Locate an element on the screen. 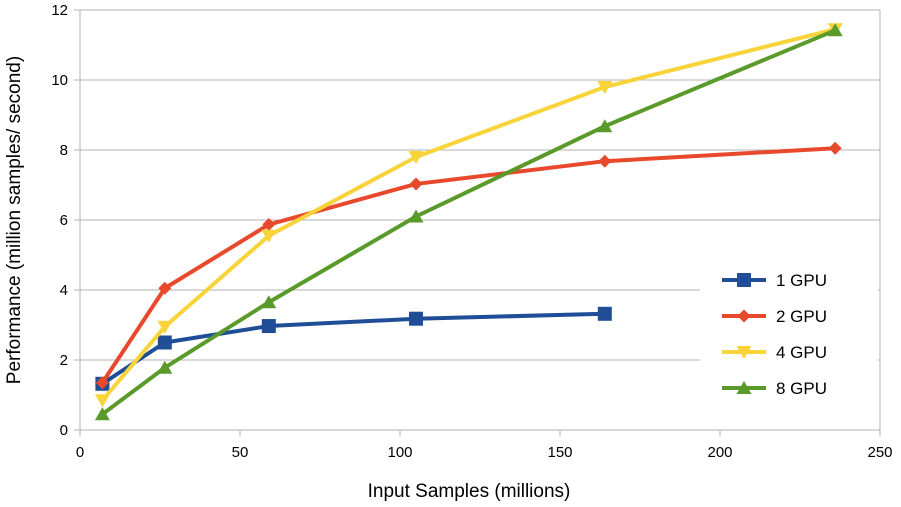  x-tick-label: 0 is located at coordinates (80, 452).